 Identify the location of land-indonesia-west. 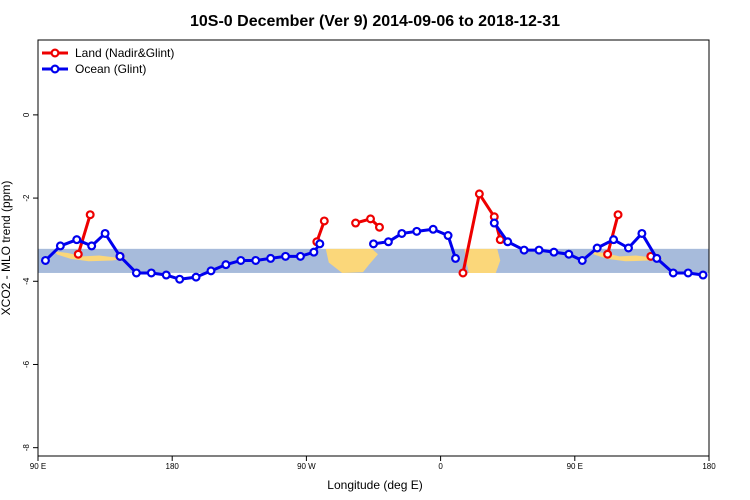
(91, 256).